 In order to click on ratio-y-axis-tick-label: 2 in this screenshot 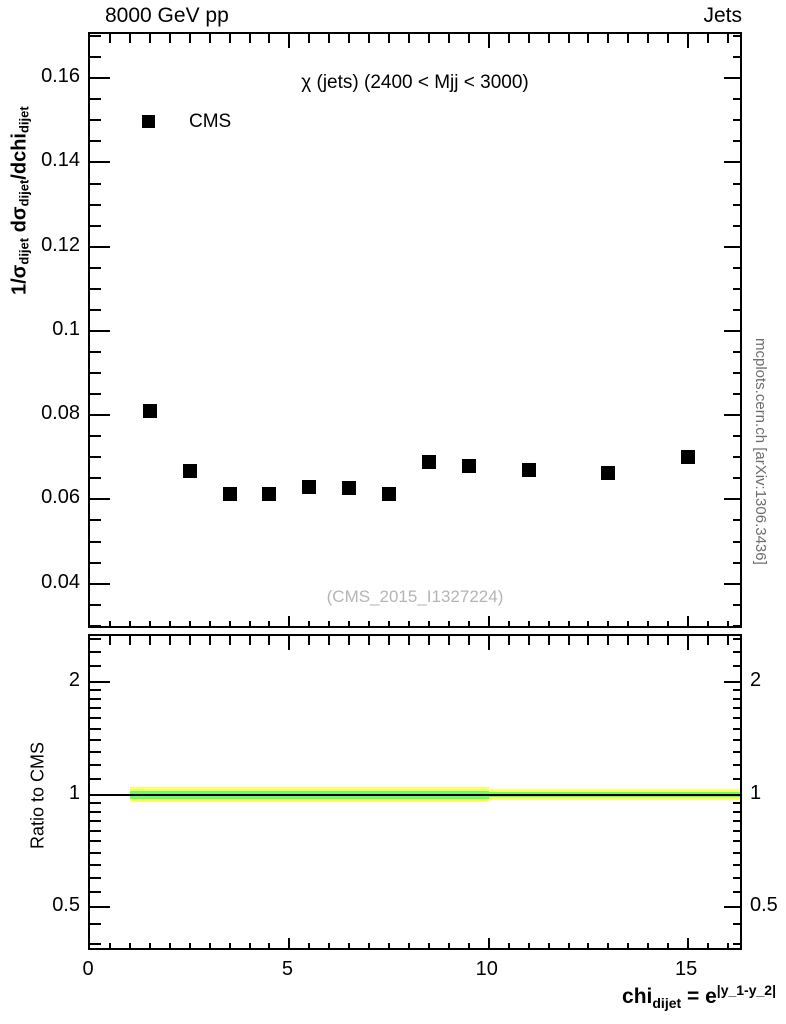, I will do `click(74, 679)`.